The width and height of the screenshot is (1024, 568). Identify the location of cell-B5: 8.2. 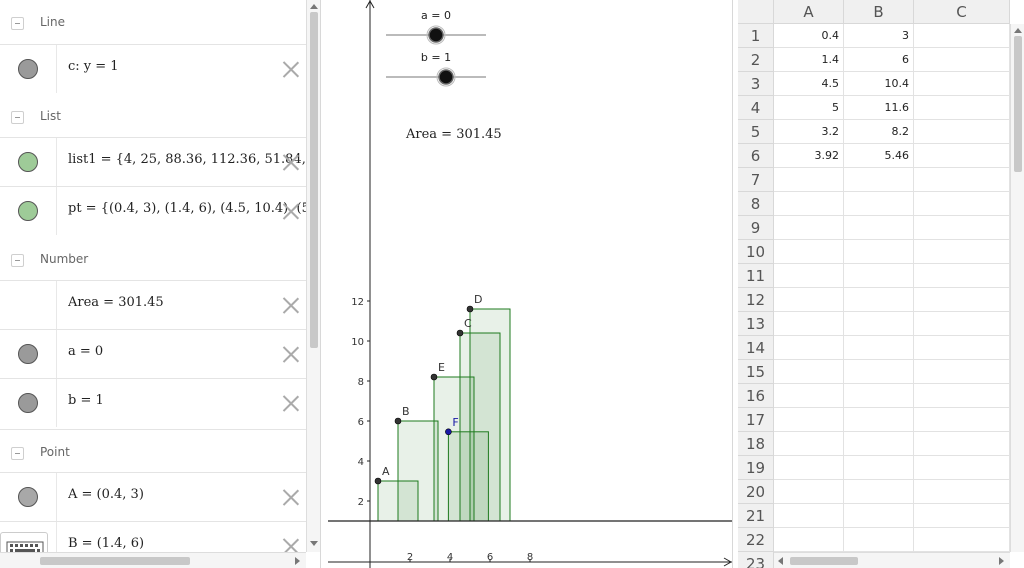
(879, 132).